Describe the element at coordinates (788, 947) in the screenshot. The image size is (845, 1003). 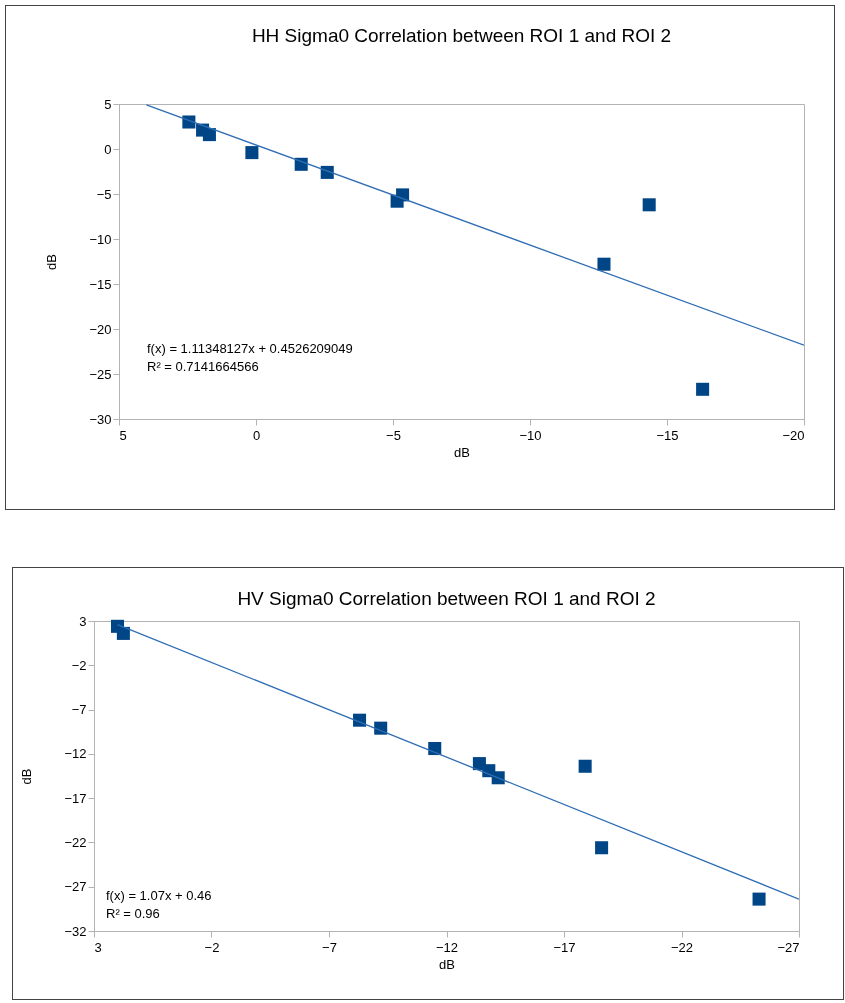
I see `x-tick-label: −27` at that location.